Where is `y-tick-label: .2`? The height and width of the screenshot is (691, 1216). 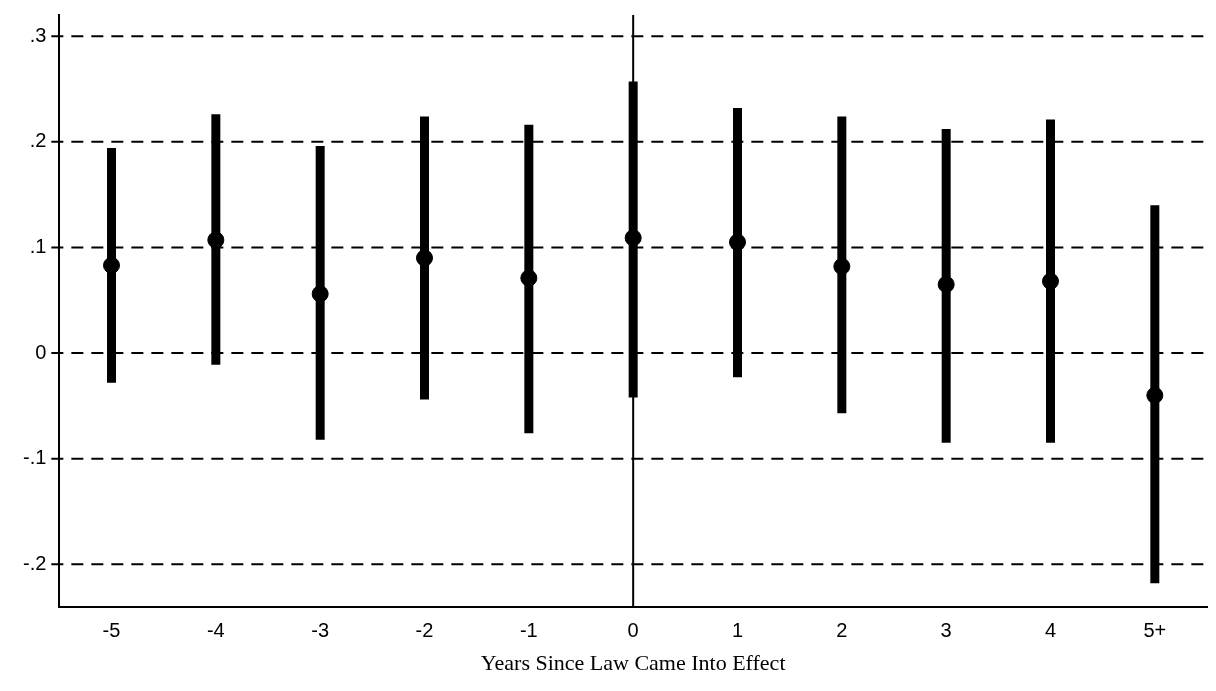
y-tick-label: .2 is located at coordinates (38, 140).